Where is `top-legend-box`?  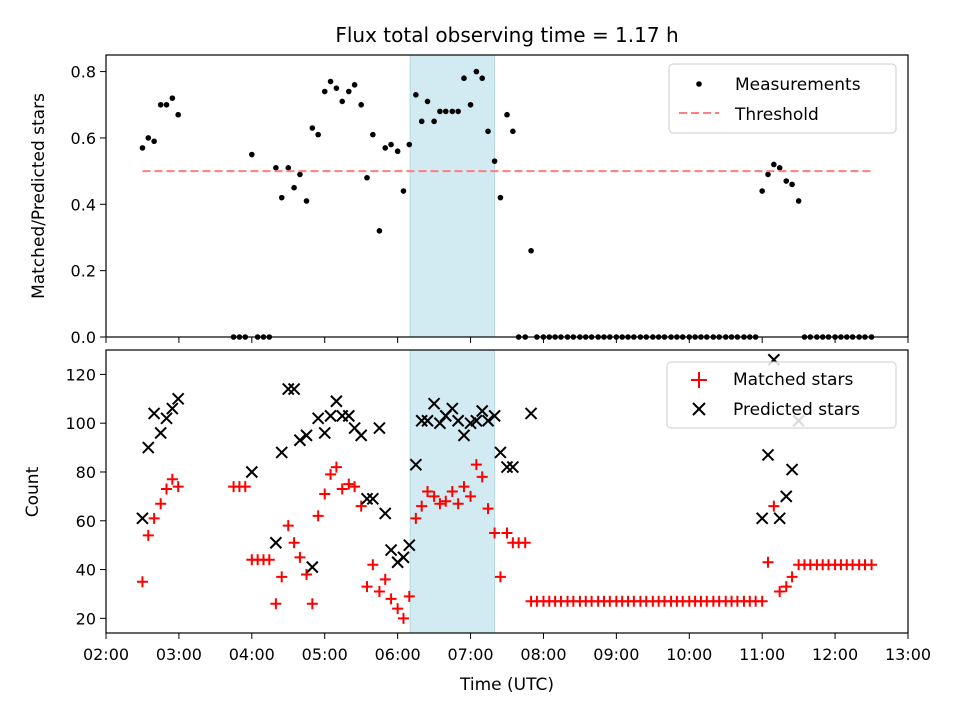 top-legend-box is located at coordinates (782, 98).